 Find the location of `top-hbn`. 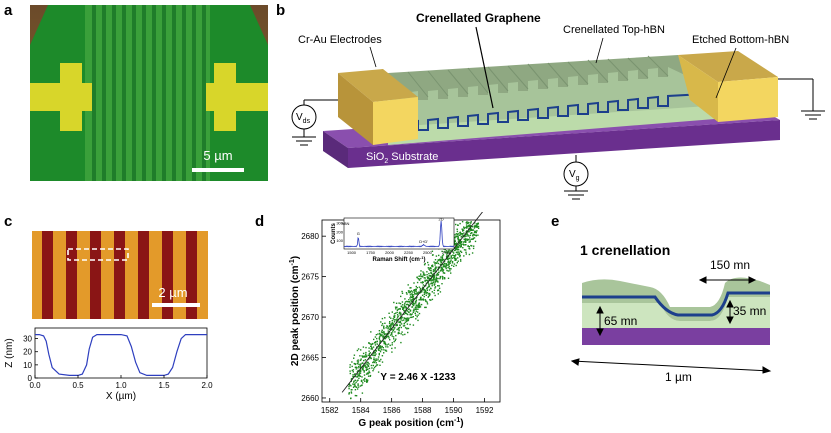

top-hbn is located at coordinates (555, 91).